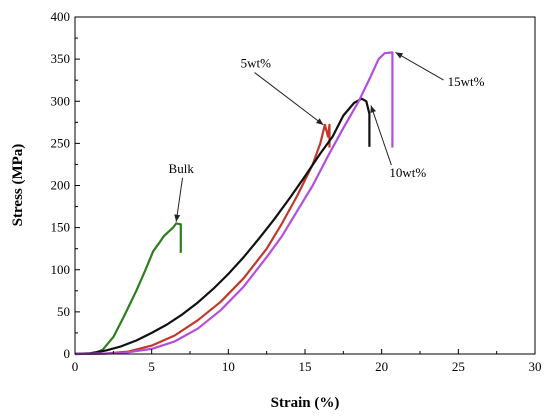 Image resolution: width=550 pixels, height=418 pixels. I want to click on y-tick-label: 300, so click(61, 100).